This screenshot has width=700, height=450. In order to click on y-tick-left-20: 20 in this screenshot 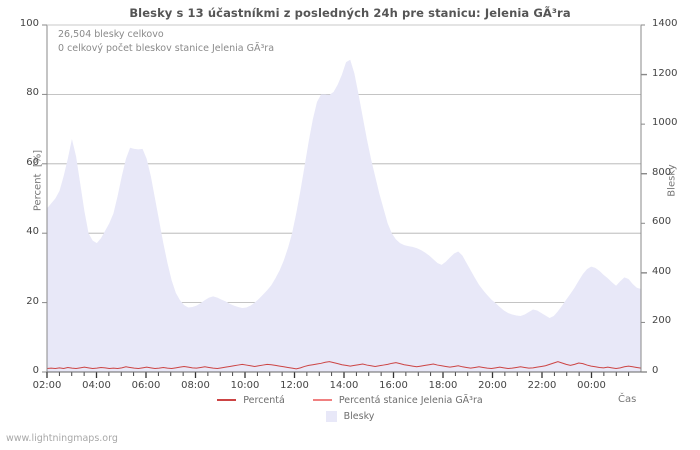, I will do `click(32, 301)`.